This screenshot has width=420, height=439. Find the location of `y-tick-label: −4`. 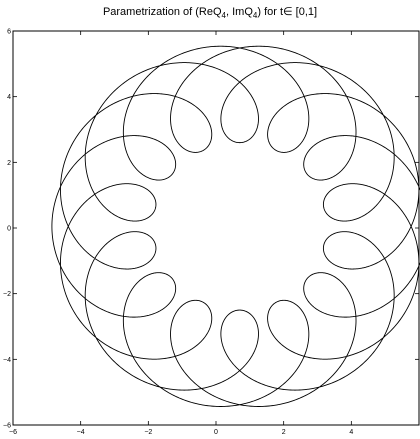

y-tick-label: −4 is located at coordinates (7, 360).